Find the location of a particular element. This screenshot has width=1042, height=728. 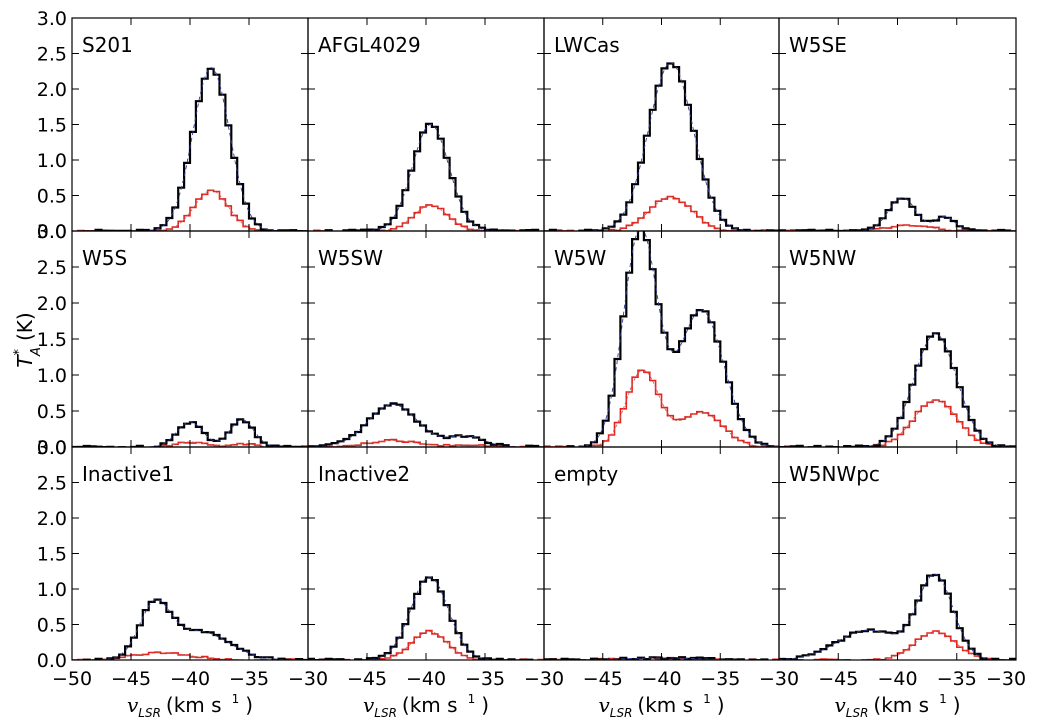

main-spectrum-lwcas is located at coordinates (661, 146).